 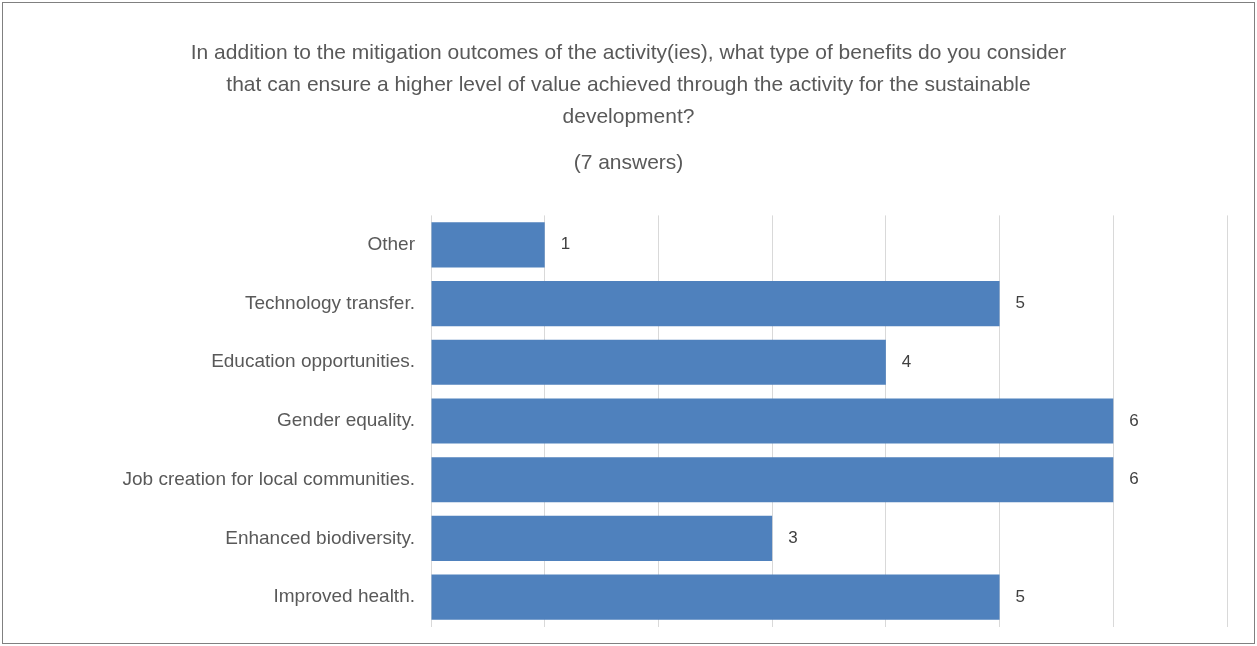 I want to click on y-tick-label: Gender equality., so click(x=345, y=420).